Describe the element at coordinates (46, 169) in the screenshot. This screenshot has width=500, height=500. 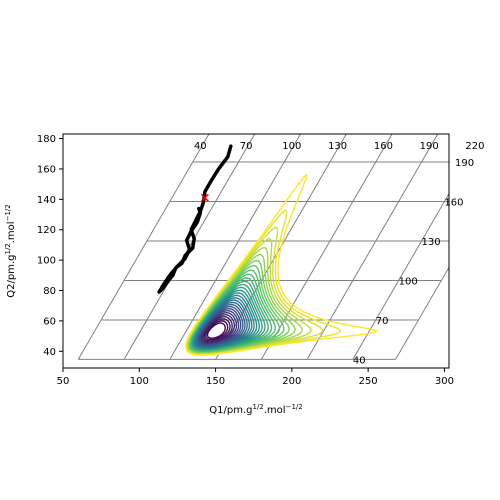
I see `y-tick-label-6: 160` at that location.